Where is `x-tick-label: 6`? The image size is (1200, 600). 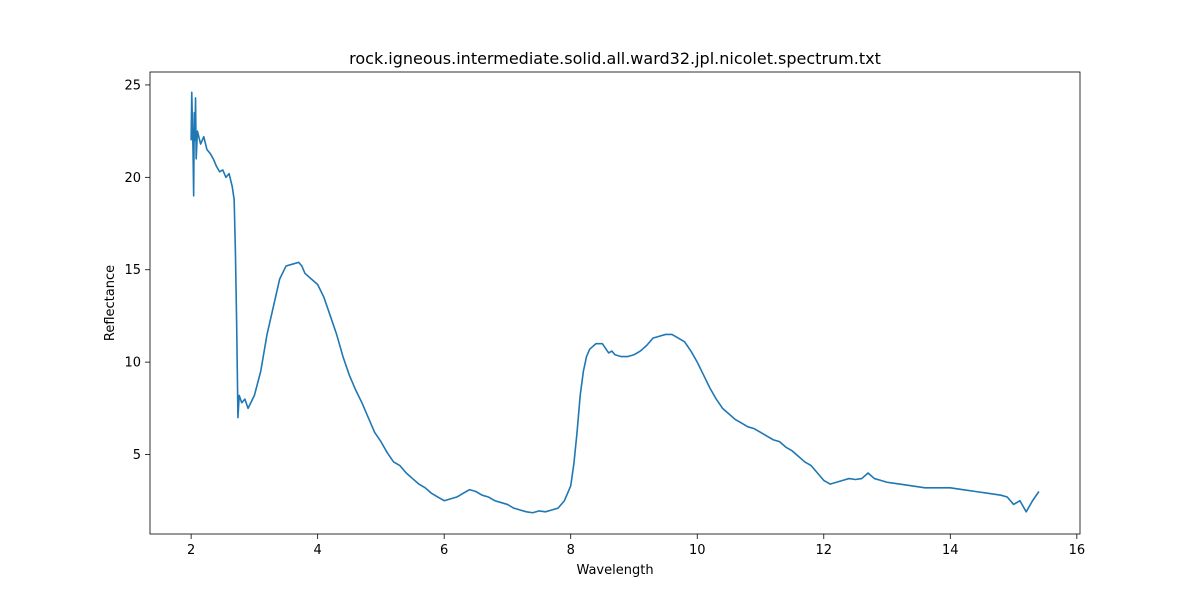
x-tick-label: 6 is located at coordinates (444, 550).